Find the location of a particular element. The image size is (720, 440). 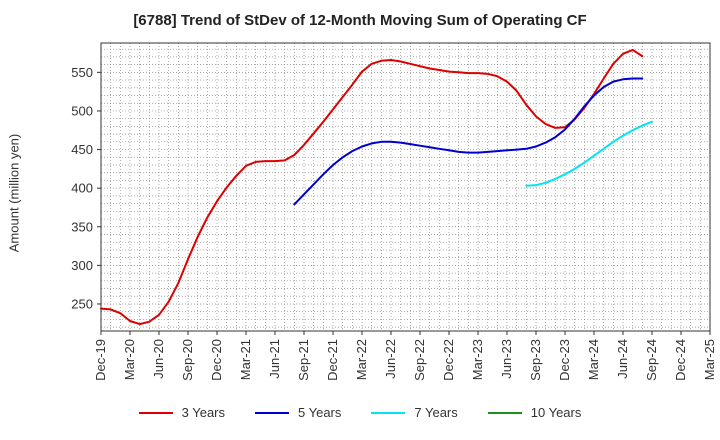

y-tick-label: 350 is located at coordinates (82, 226).